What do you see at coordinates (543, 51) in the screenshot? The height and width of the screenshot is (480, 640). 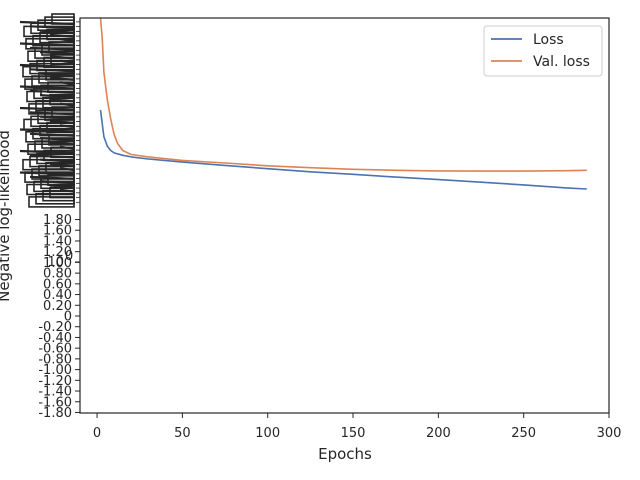 I see `legend: Loss Val. loss` at bounding box center [543, 51].